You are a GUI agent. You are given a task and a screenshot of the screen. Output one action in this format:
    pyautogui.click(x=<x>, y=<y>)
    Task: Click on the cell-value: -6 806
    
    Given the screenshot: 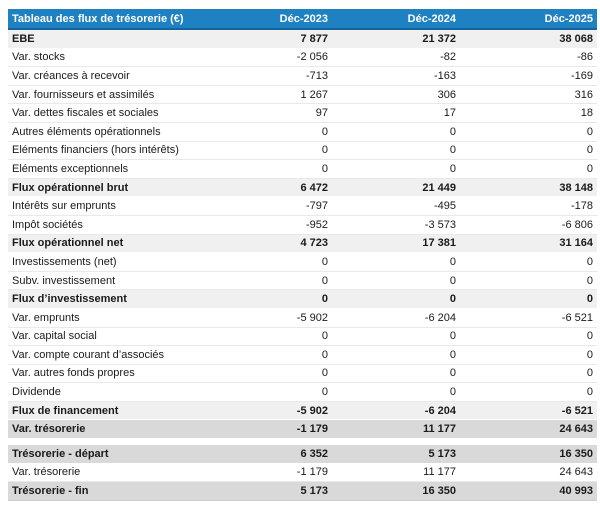 What is the action you would take?
    pyautogui.click(x=528, y=225)
    